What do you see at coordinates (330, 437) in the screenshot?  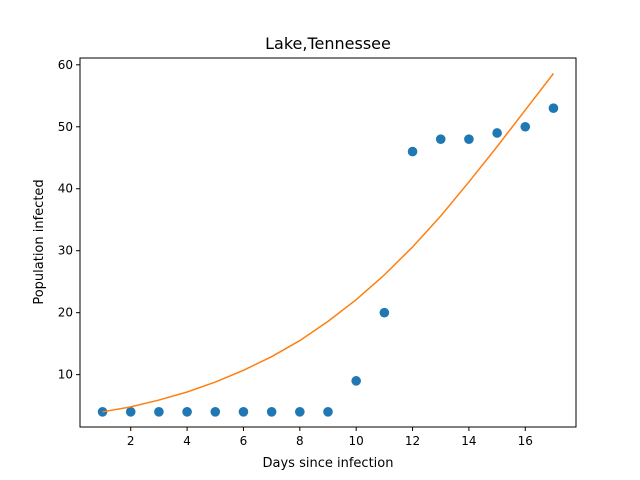 I see `x-axis: 2 4 6 8 10 12 14 16` at bounding box center [330, 437].